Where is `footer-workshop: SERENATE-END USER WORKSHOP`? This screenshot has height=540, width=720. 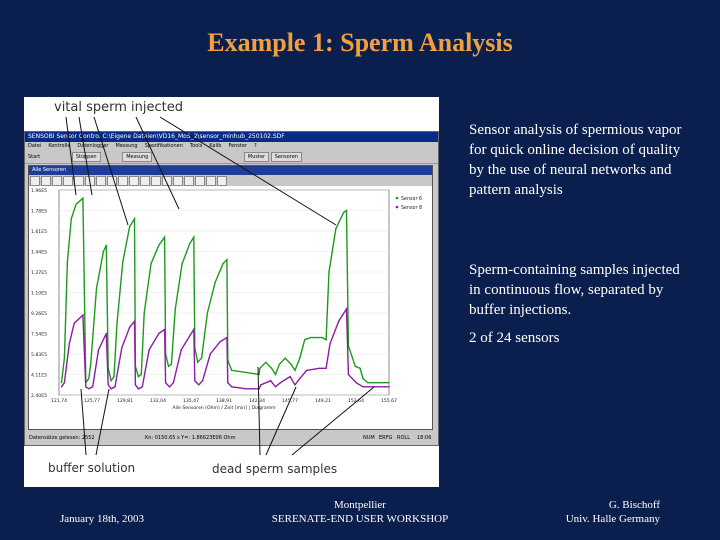 footer-workshop: SERENATE-END USER WORKSHOP is located at coordinates (360, 519).